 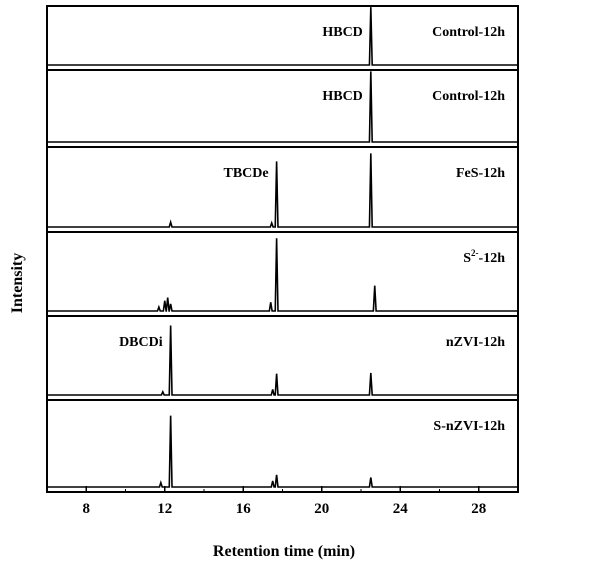 What do you see at coordinates (282, 501) in the screenshot?
I see `x-axis: 8 12 16 20 24 28` at bounding box center [282, 501].